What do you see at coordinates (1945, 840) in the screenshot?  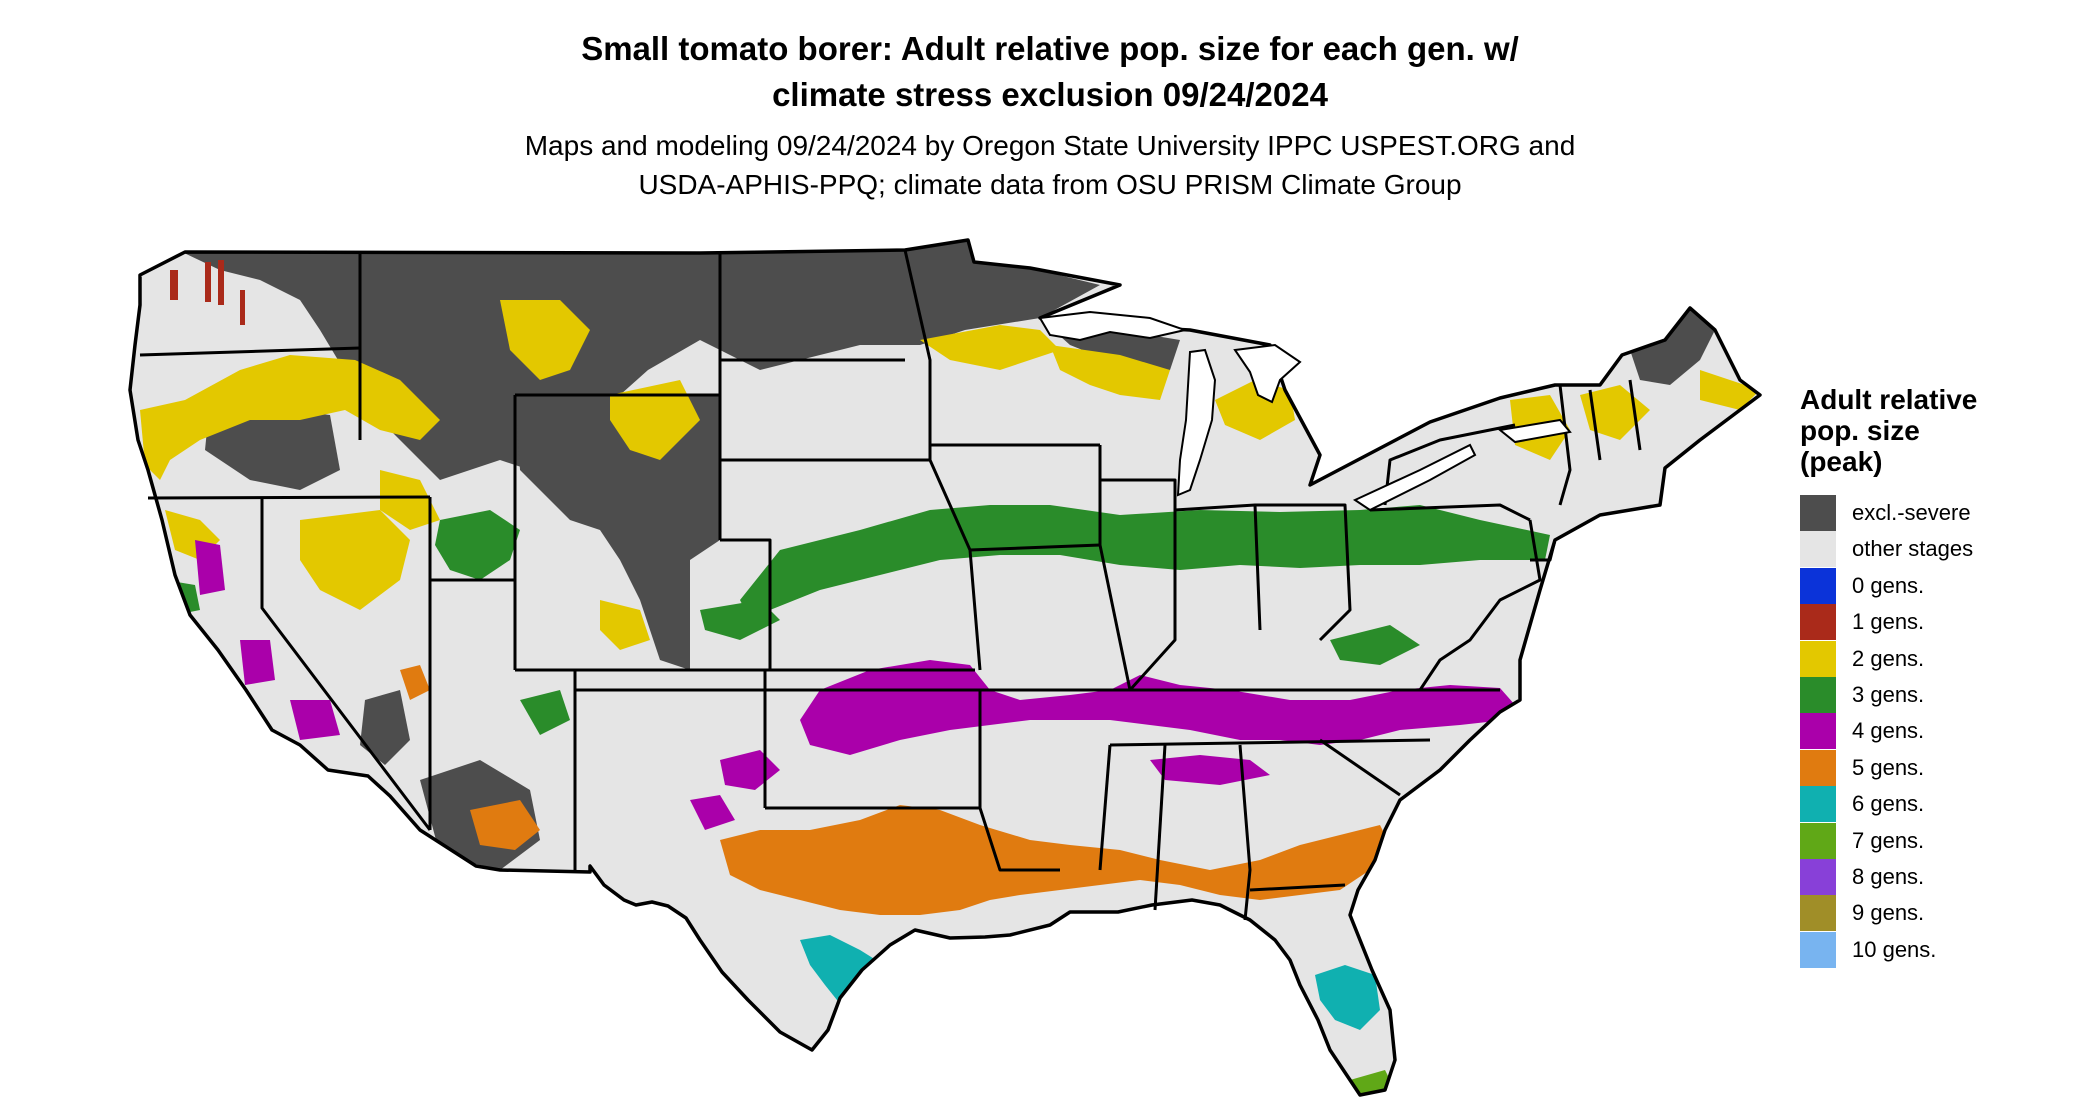 I see `legend-item-7-gens: 7 gens.` at bounding box center [1945, 840].